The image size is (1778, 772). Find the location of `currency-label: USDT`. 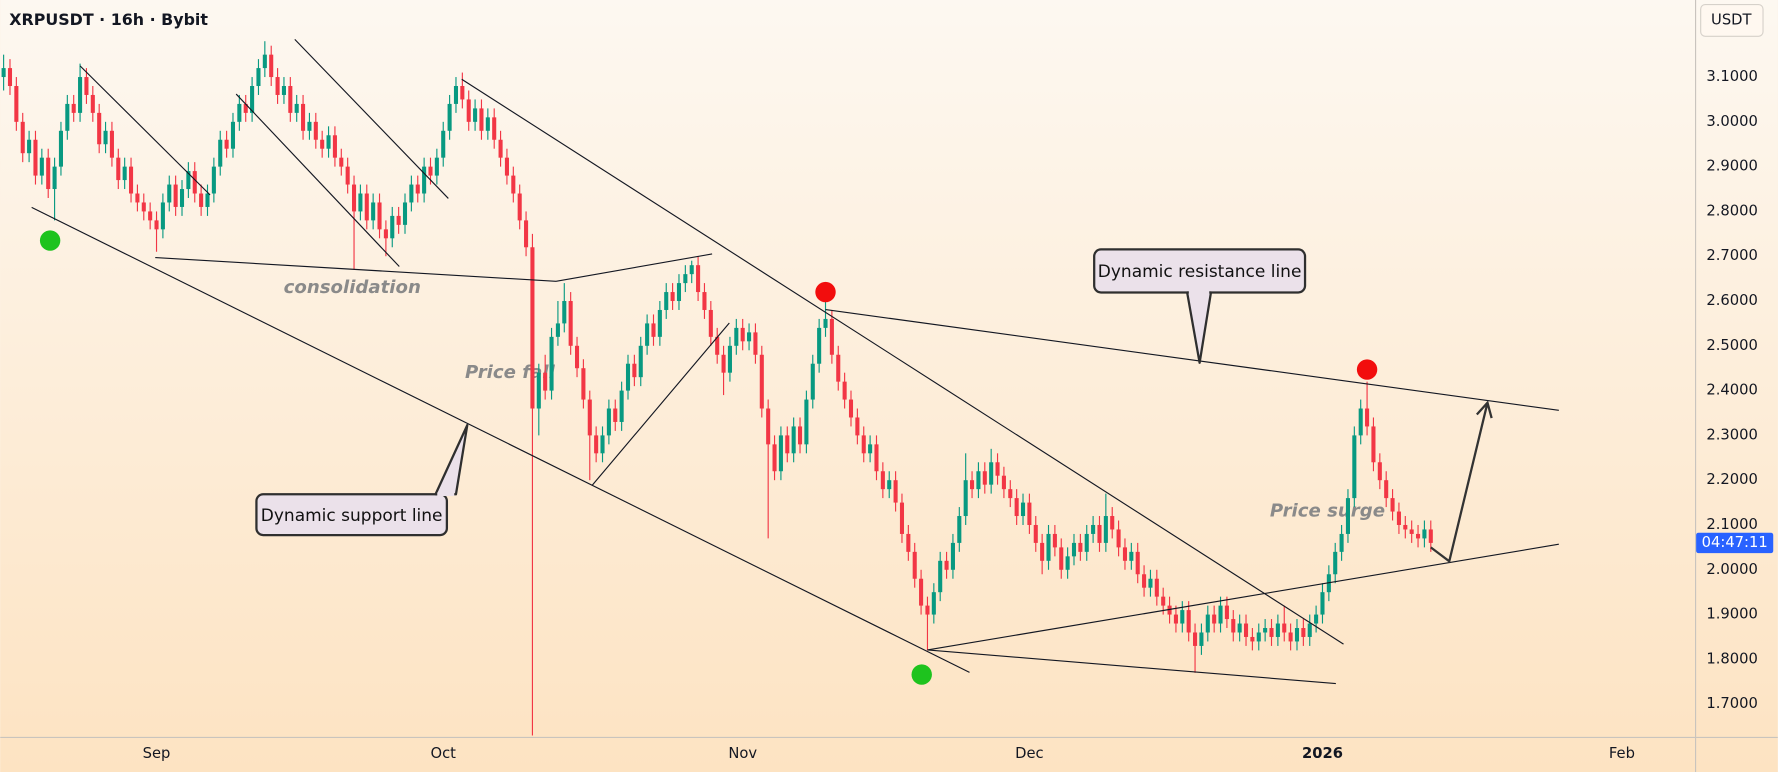

currency-label: USDT is located at coordinates (1731, 19).